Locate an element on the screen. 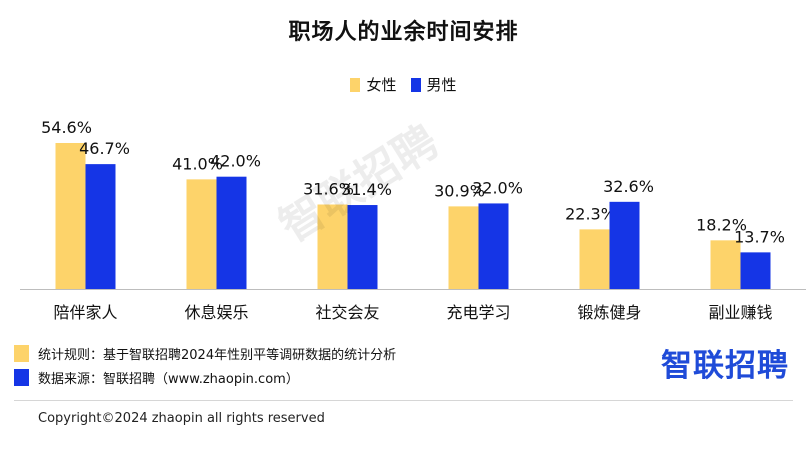 This screenshot has height=450, width=807. legend-item-male: 男性 is located at coordinates (433, 84).